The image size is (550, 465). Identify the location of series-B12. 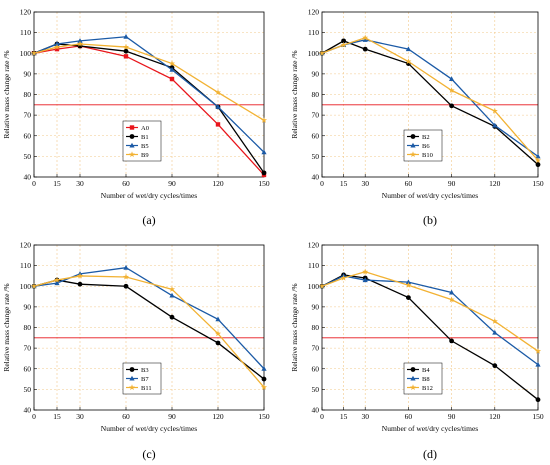
(430, 311).